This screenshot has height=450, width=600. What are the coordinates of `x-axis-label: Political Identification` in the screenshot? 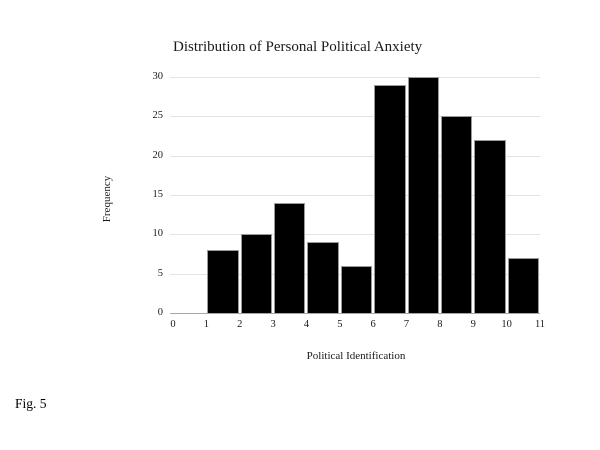 It's located at (356, 356).